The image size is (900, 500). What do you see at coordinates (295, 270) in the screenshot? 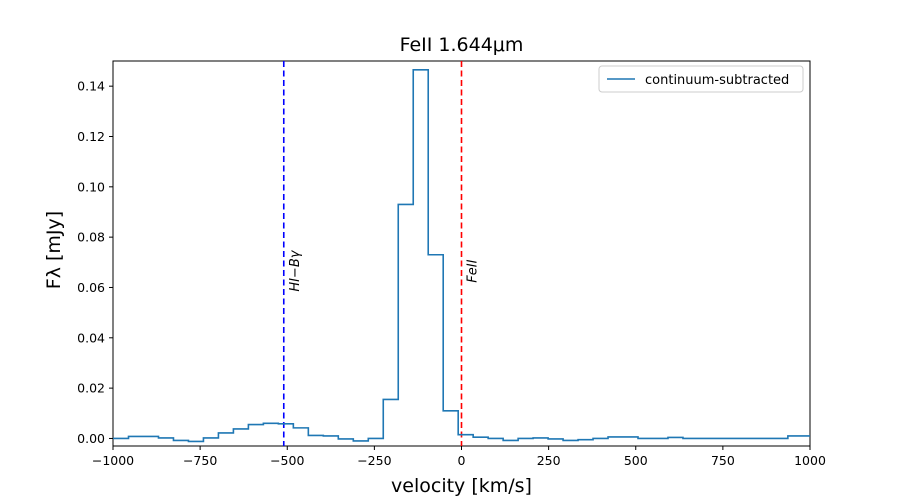
I see `reference-line-label: HI−Bγ` at bounding box center [295, 270].